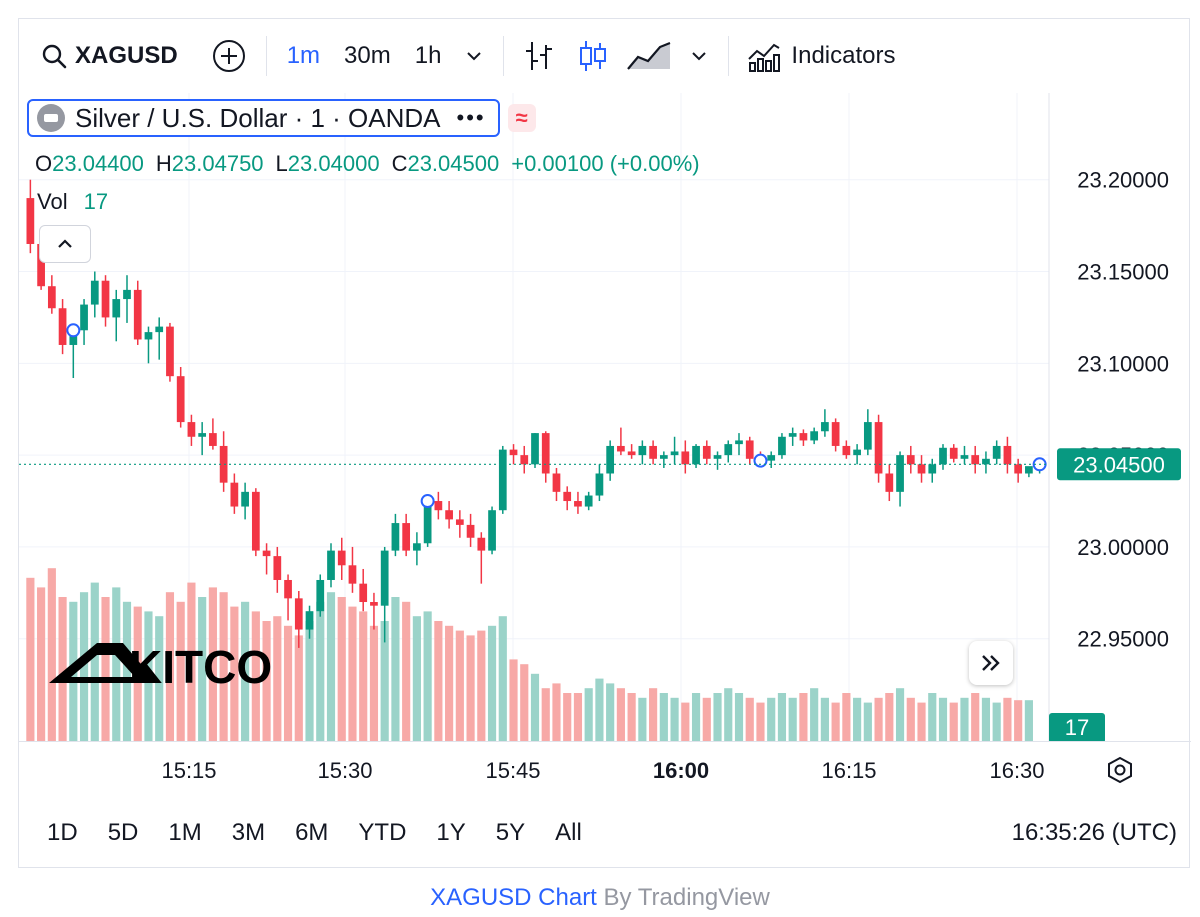  I want to click on range-6m-button: 6M, so click(312, 832).